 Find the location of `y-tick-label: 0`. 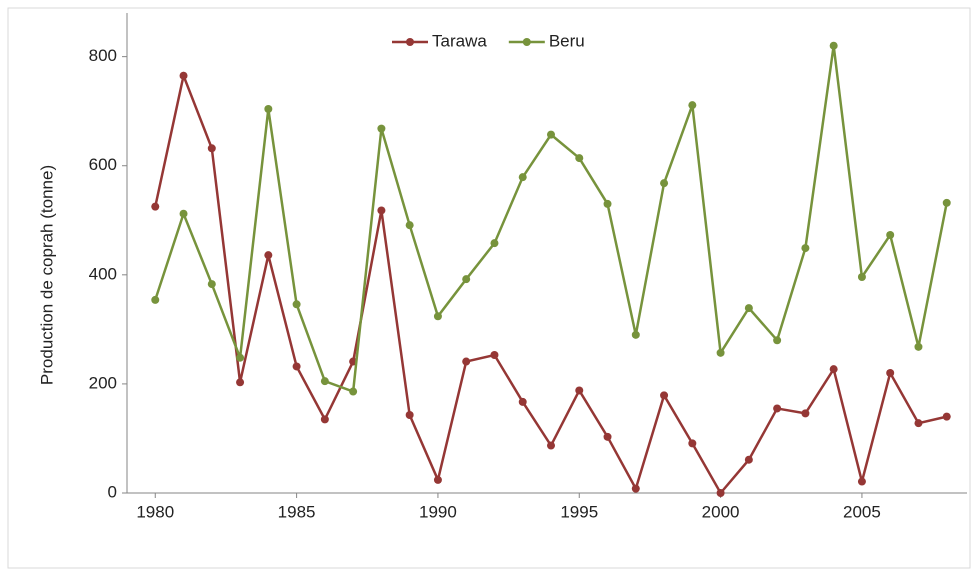

y-tick-label: 0 is located at coordinates (112, 491).